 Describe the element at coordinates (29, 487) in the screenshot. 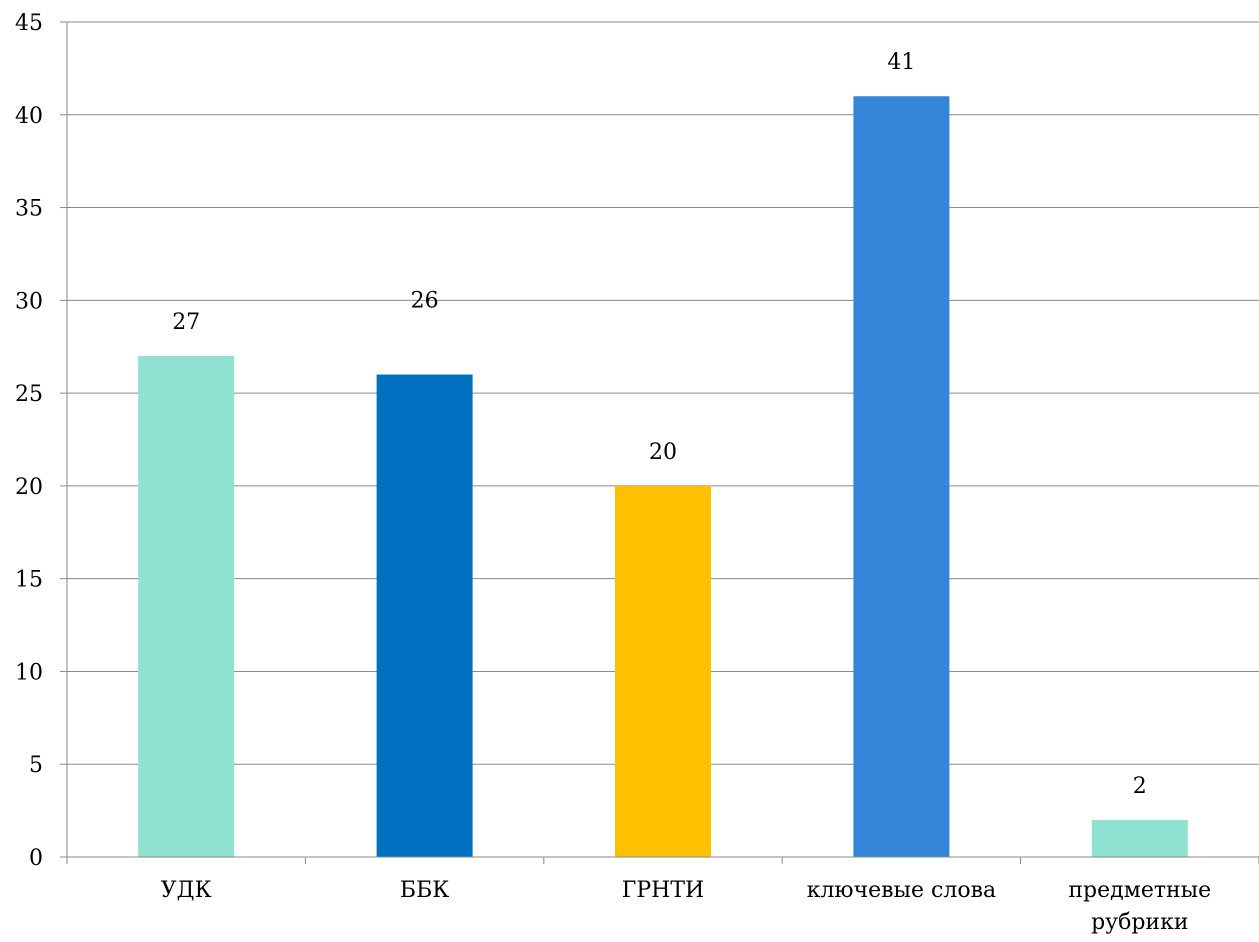

I see `y-tick-label-20: 20` at that location.